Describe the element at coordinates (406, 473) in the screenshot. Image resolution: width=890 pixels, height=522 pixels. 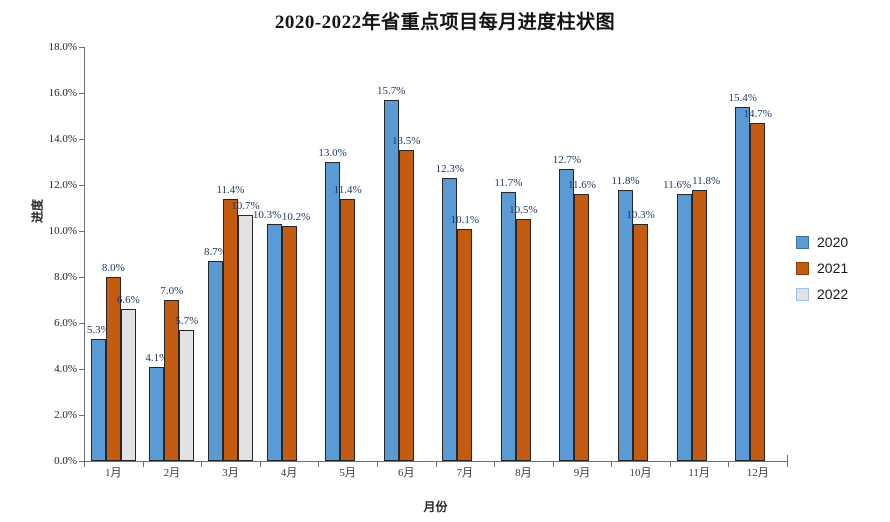
I see `x-tick-label: 6月` at that location.